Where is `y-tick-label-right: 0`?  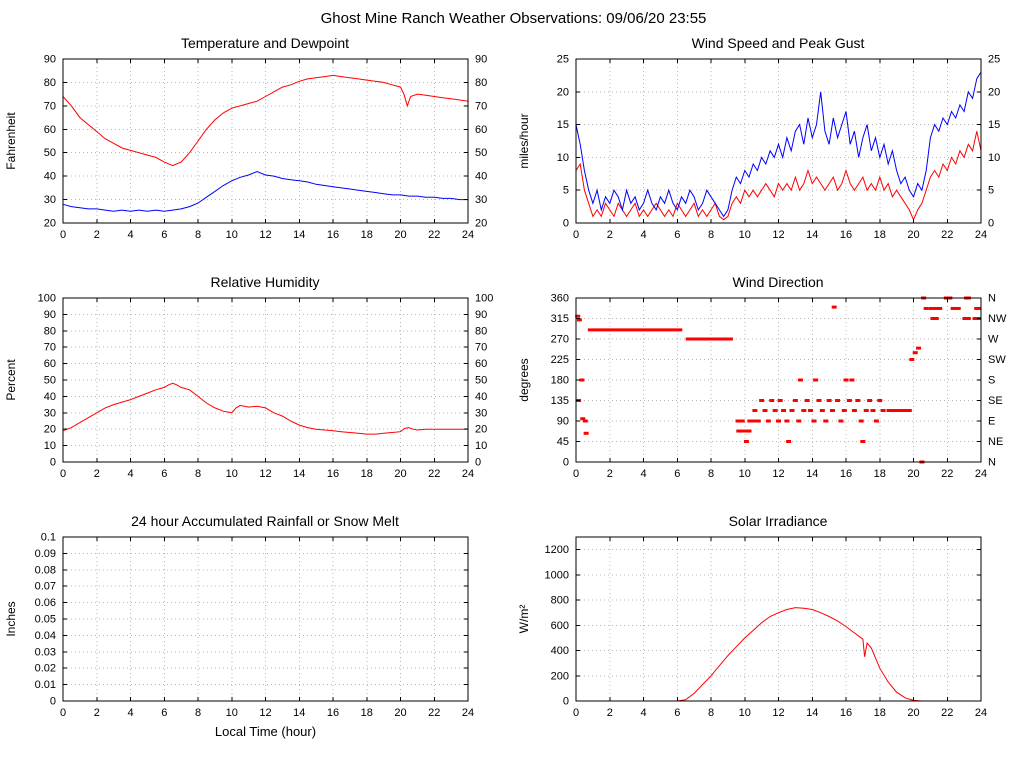 y-tick-label-right: 0 is located at coordinates (478, 463).